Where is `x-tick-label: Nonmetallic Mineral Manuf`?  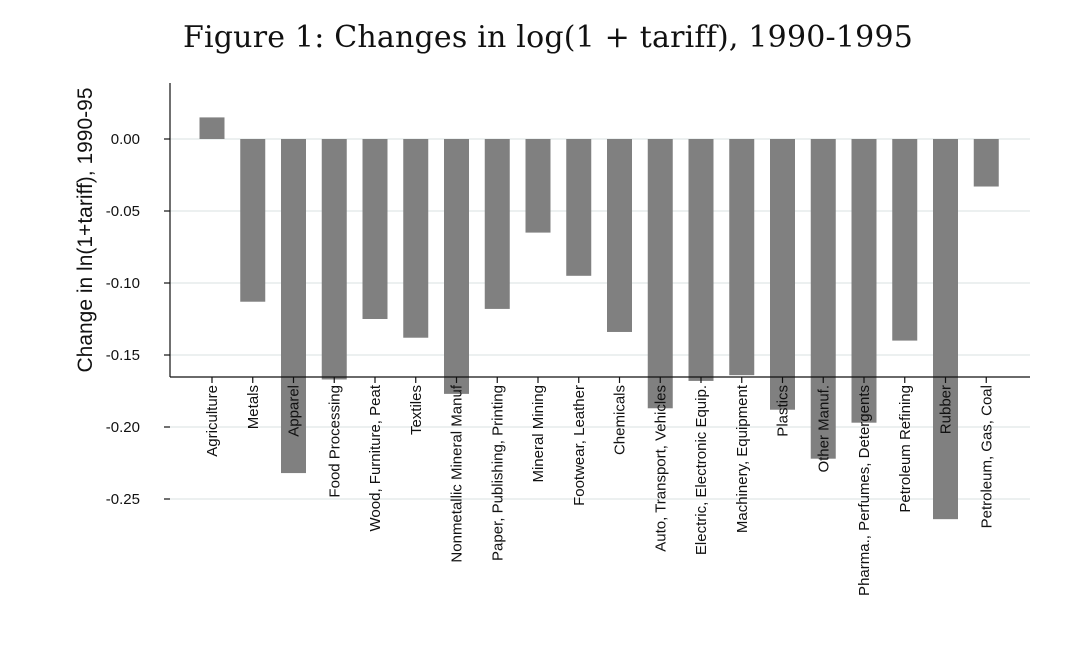 x-tick-label: Nonmetallic Mineral Manuf is located at coordinates (457, 473).